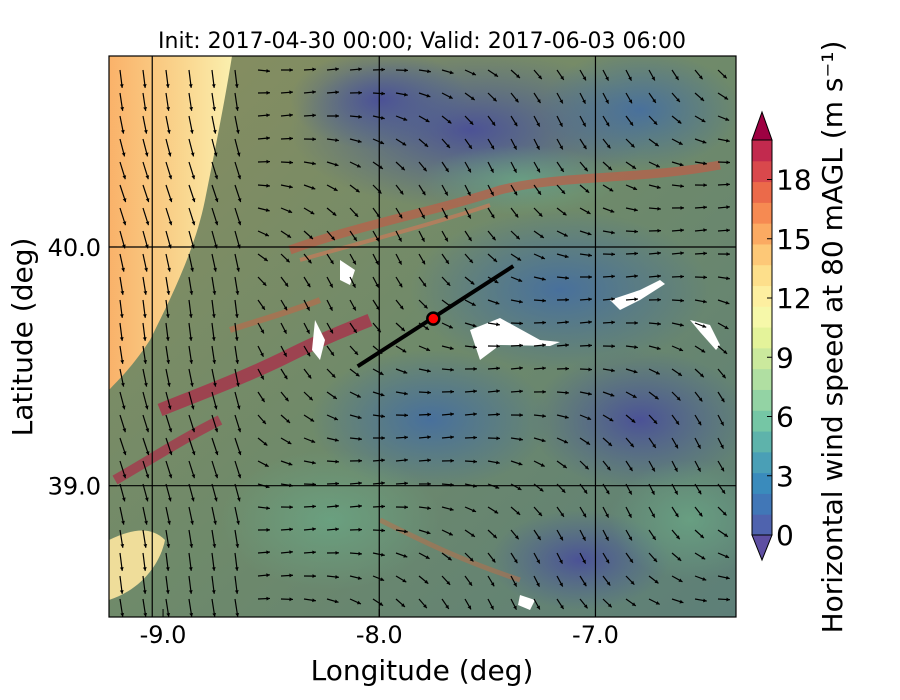 The image size is (900, 700). I want to click on colorbar-tick-label: 0, so click(785, 535).